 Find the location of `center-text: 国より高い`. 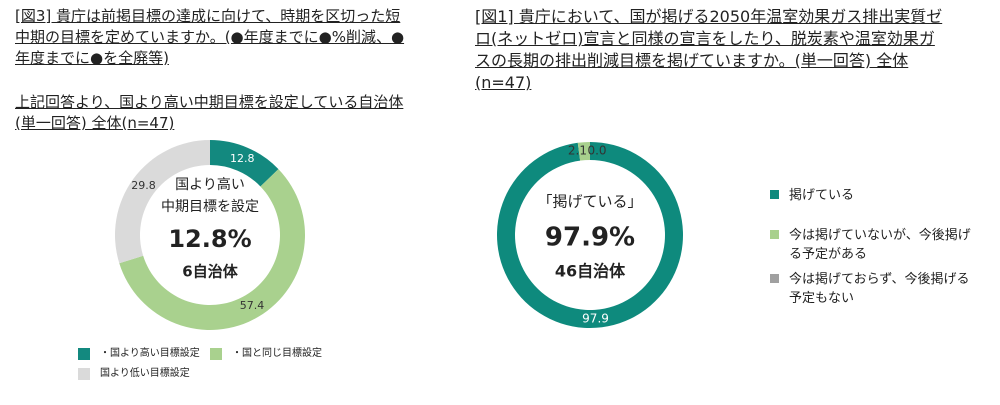

center-text: 国より高い is located at coordinates (210, 184).